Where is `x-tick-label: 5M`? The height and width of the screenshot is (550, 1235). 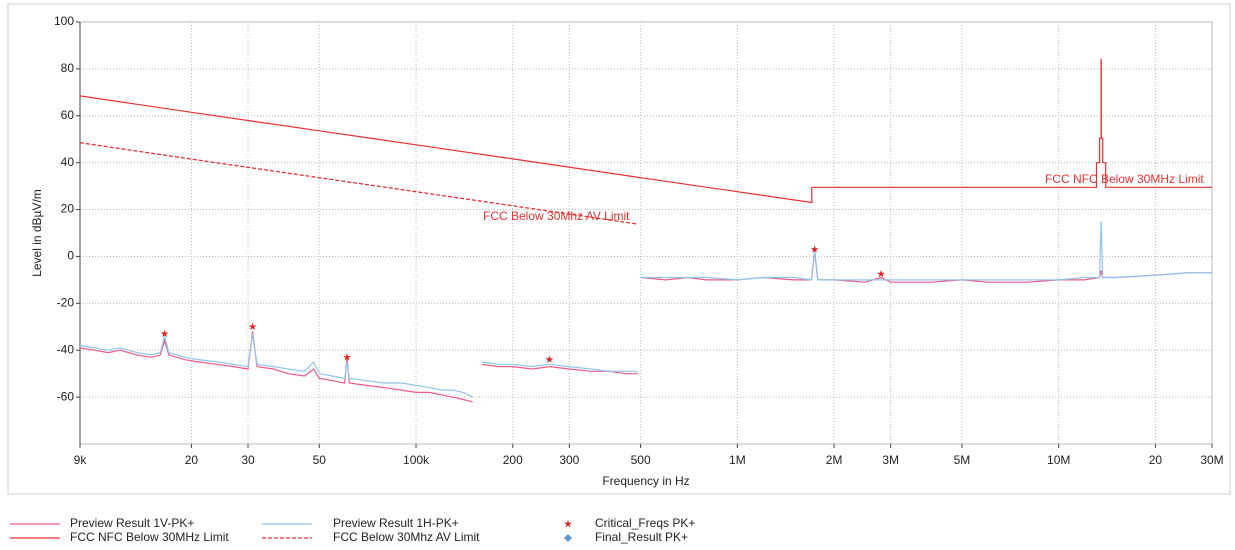
x-tick-label: 5M is located at coordinates (962, 460).